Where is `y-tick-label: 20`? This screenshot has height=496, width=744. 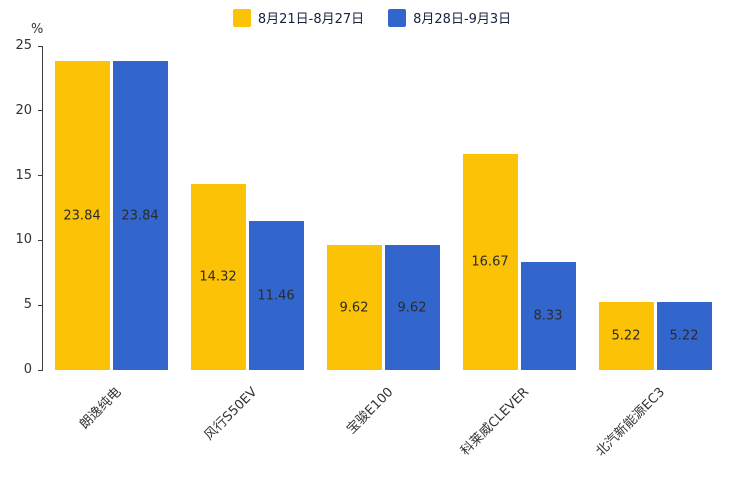
y-tick-label: 20 is located at coordinates (23, 110).